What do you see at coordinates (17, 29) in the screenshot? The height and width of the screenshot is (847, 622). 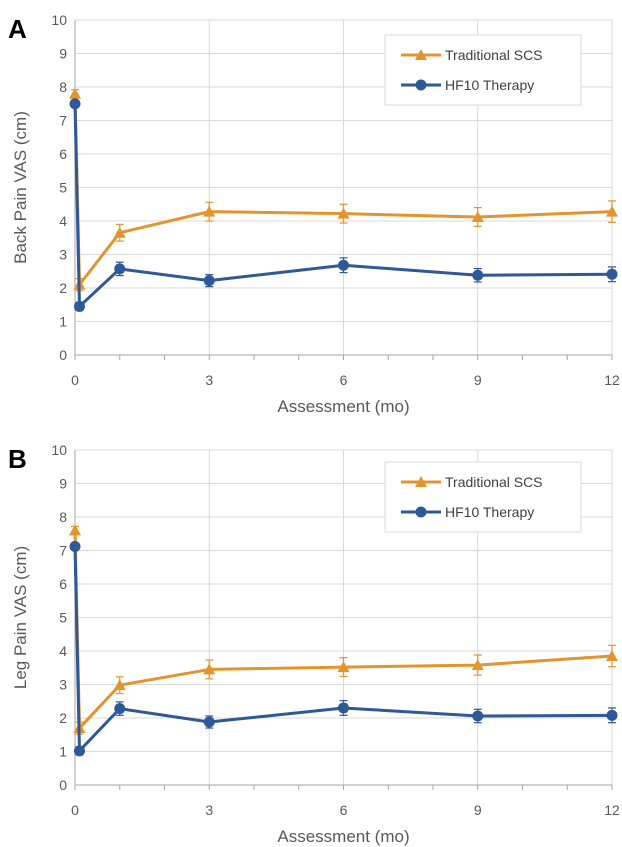 I see `panel-label: A` at bounding box center [17, 29].